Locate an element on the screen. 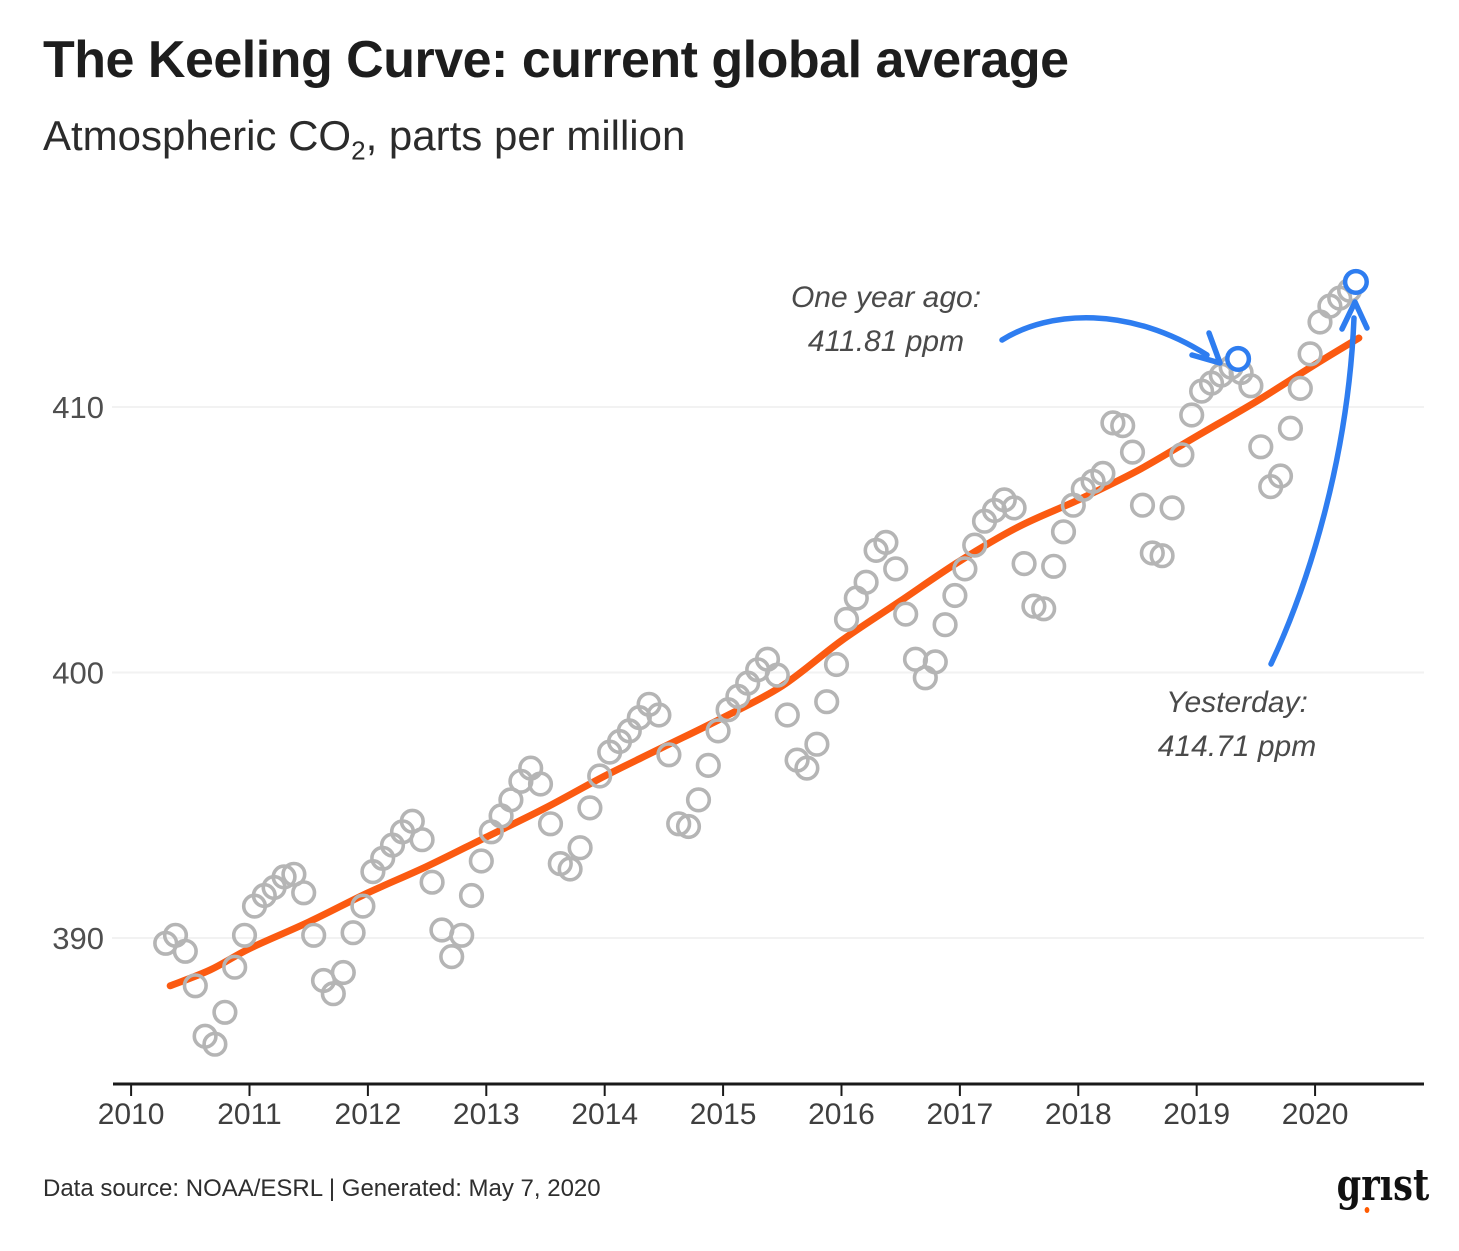 The width and height of the screenshot is (1459, 1251). annotation-yesterday-value: 414.71 ppm is located at coordinates (1237, 747).